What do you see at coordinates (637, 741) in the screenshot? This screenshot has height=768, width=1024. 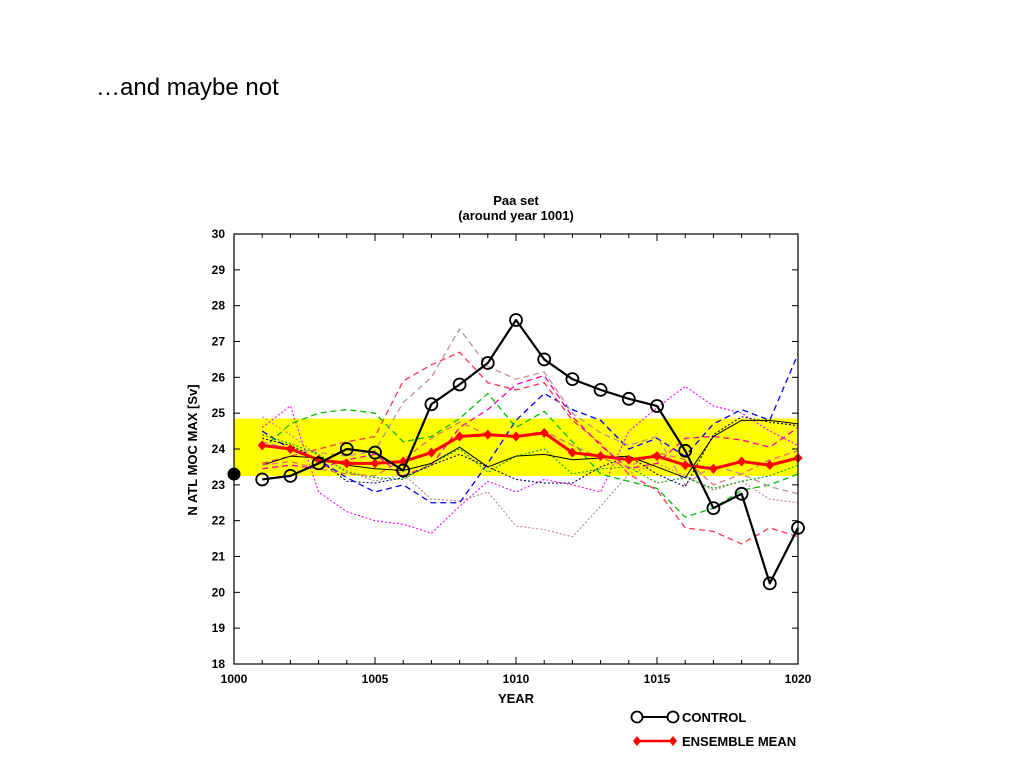 I see `legend-ensemble-marker-left` at bounding box center [637, 741].